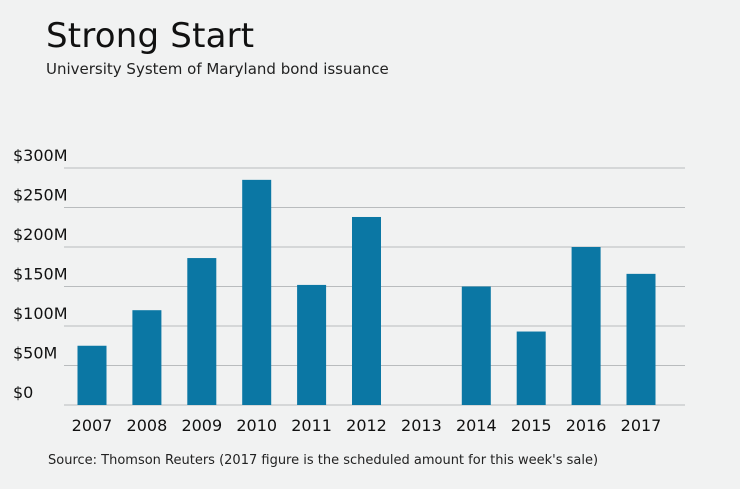 The width and height of the screenshot is (740, 489). I want to click on bar-2008, so click(147, 357).